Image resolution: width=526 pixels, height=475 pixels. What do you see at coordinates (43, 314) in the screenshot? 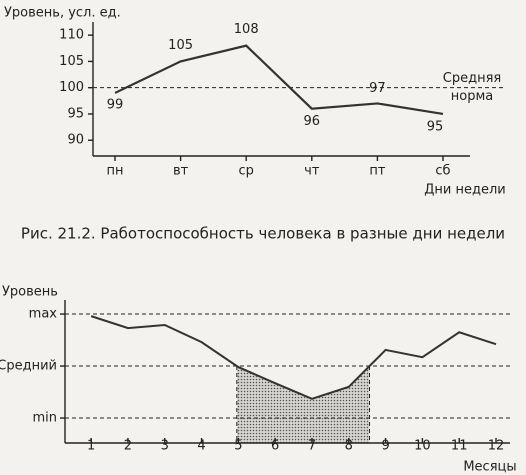
I see `y-tick-label: max` at bounding box center [43, 314].